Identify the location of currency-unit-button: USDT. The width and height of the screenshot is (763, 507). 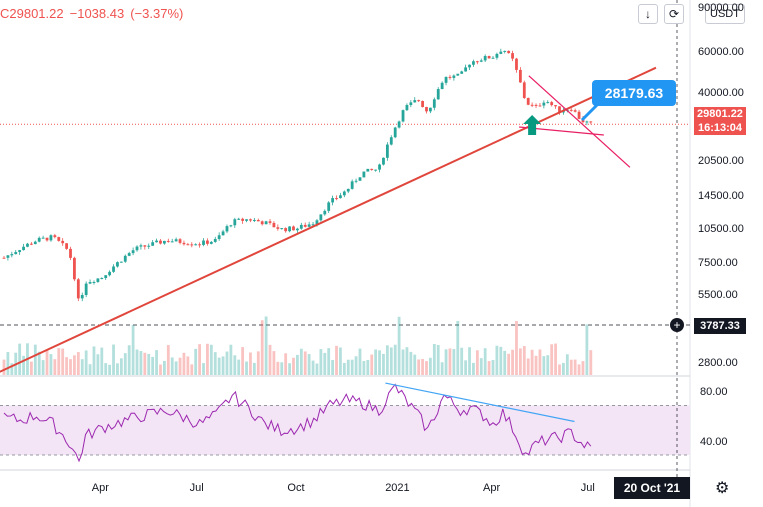
(725, 14).